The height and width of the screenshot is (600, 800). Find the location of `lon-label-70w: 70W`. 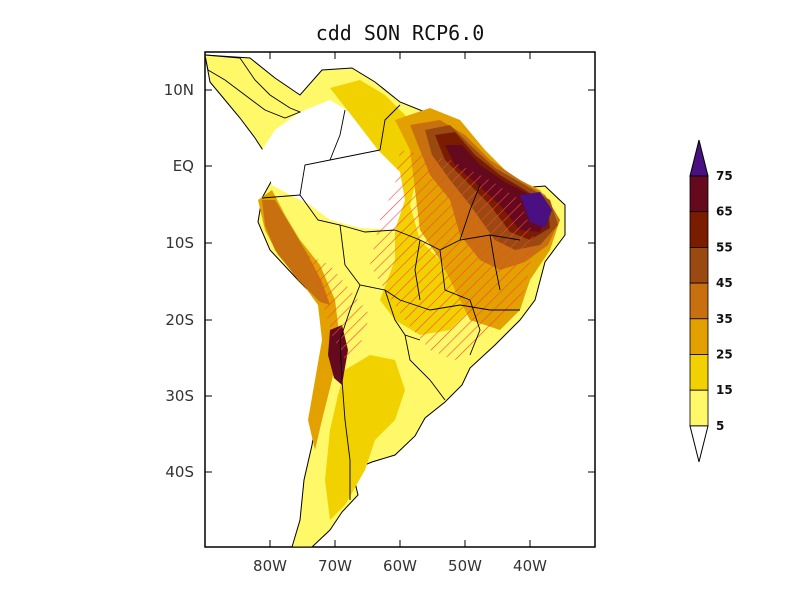

lon-label-70w: 70W is located at coordinates (335, 566).